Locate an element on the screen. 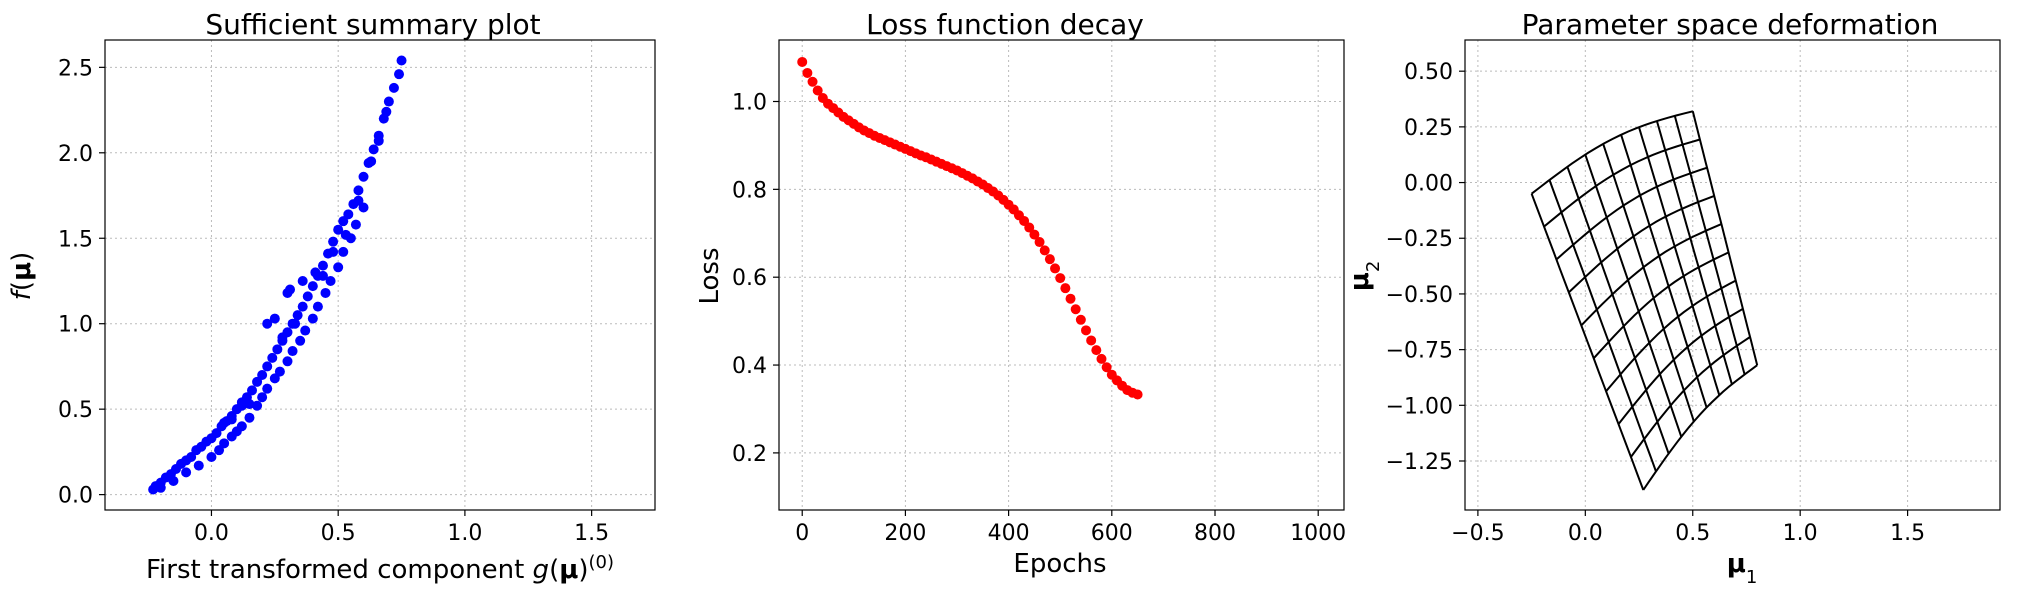  chart-title-loss: Loss function decay is located at coordinates (1005, 24).